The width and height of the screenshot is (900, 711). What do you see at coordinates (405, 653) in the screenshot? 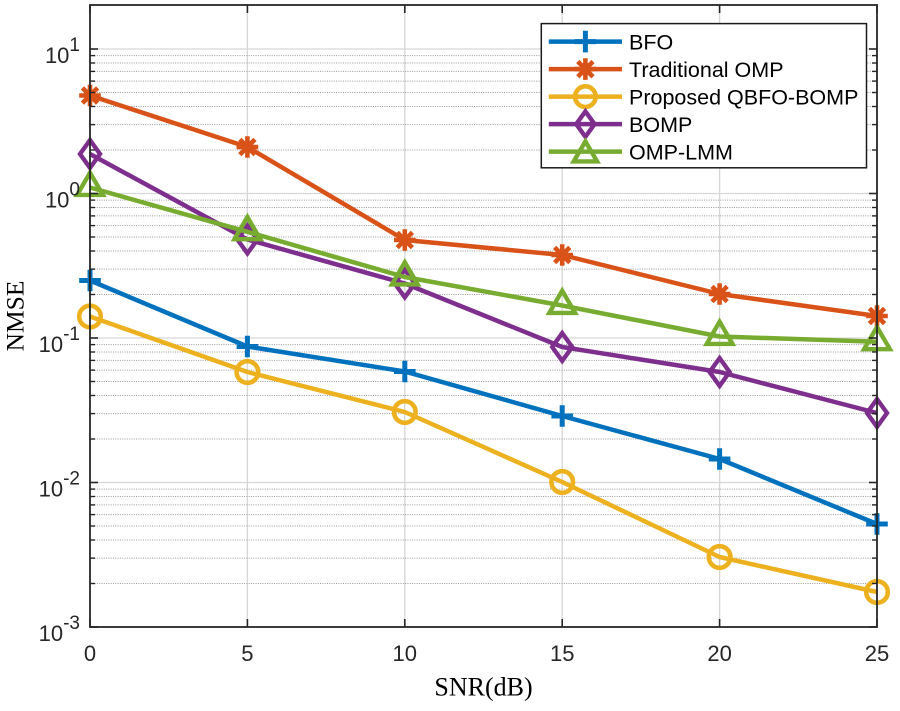
I see `svg-text: 10` at bounding box center [405, 653].